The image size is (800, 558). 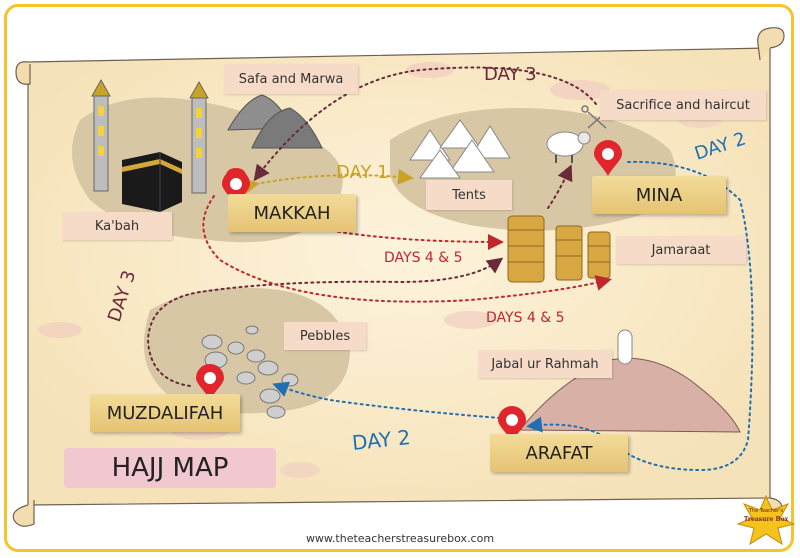 What do you see at coordinates (608, 158) in the screenshot?
I see `mina-pin` at bounding box center [608, 158].